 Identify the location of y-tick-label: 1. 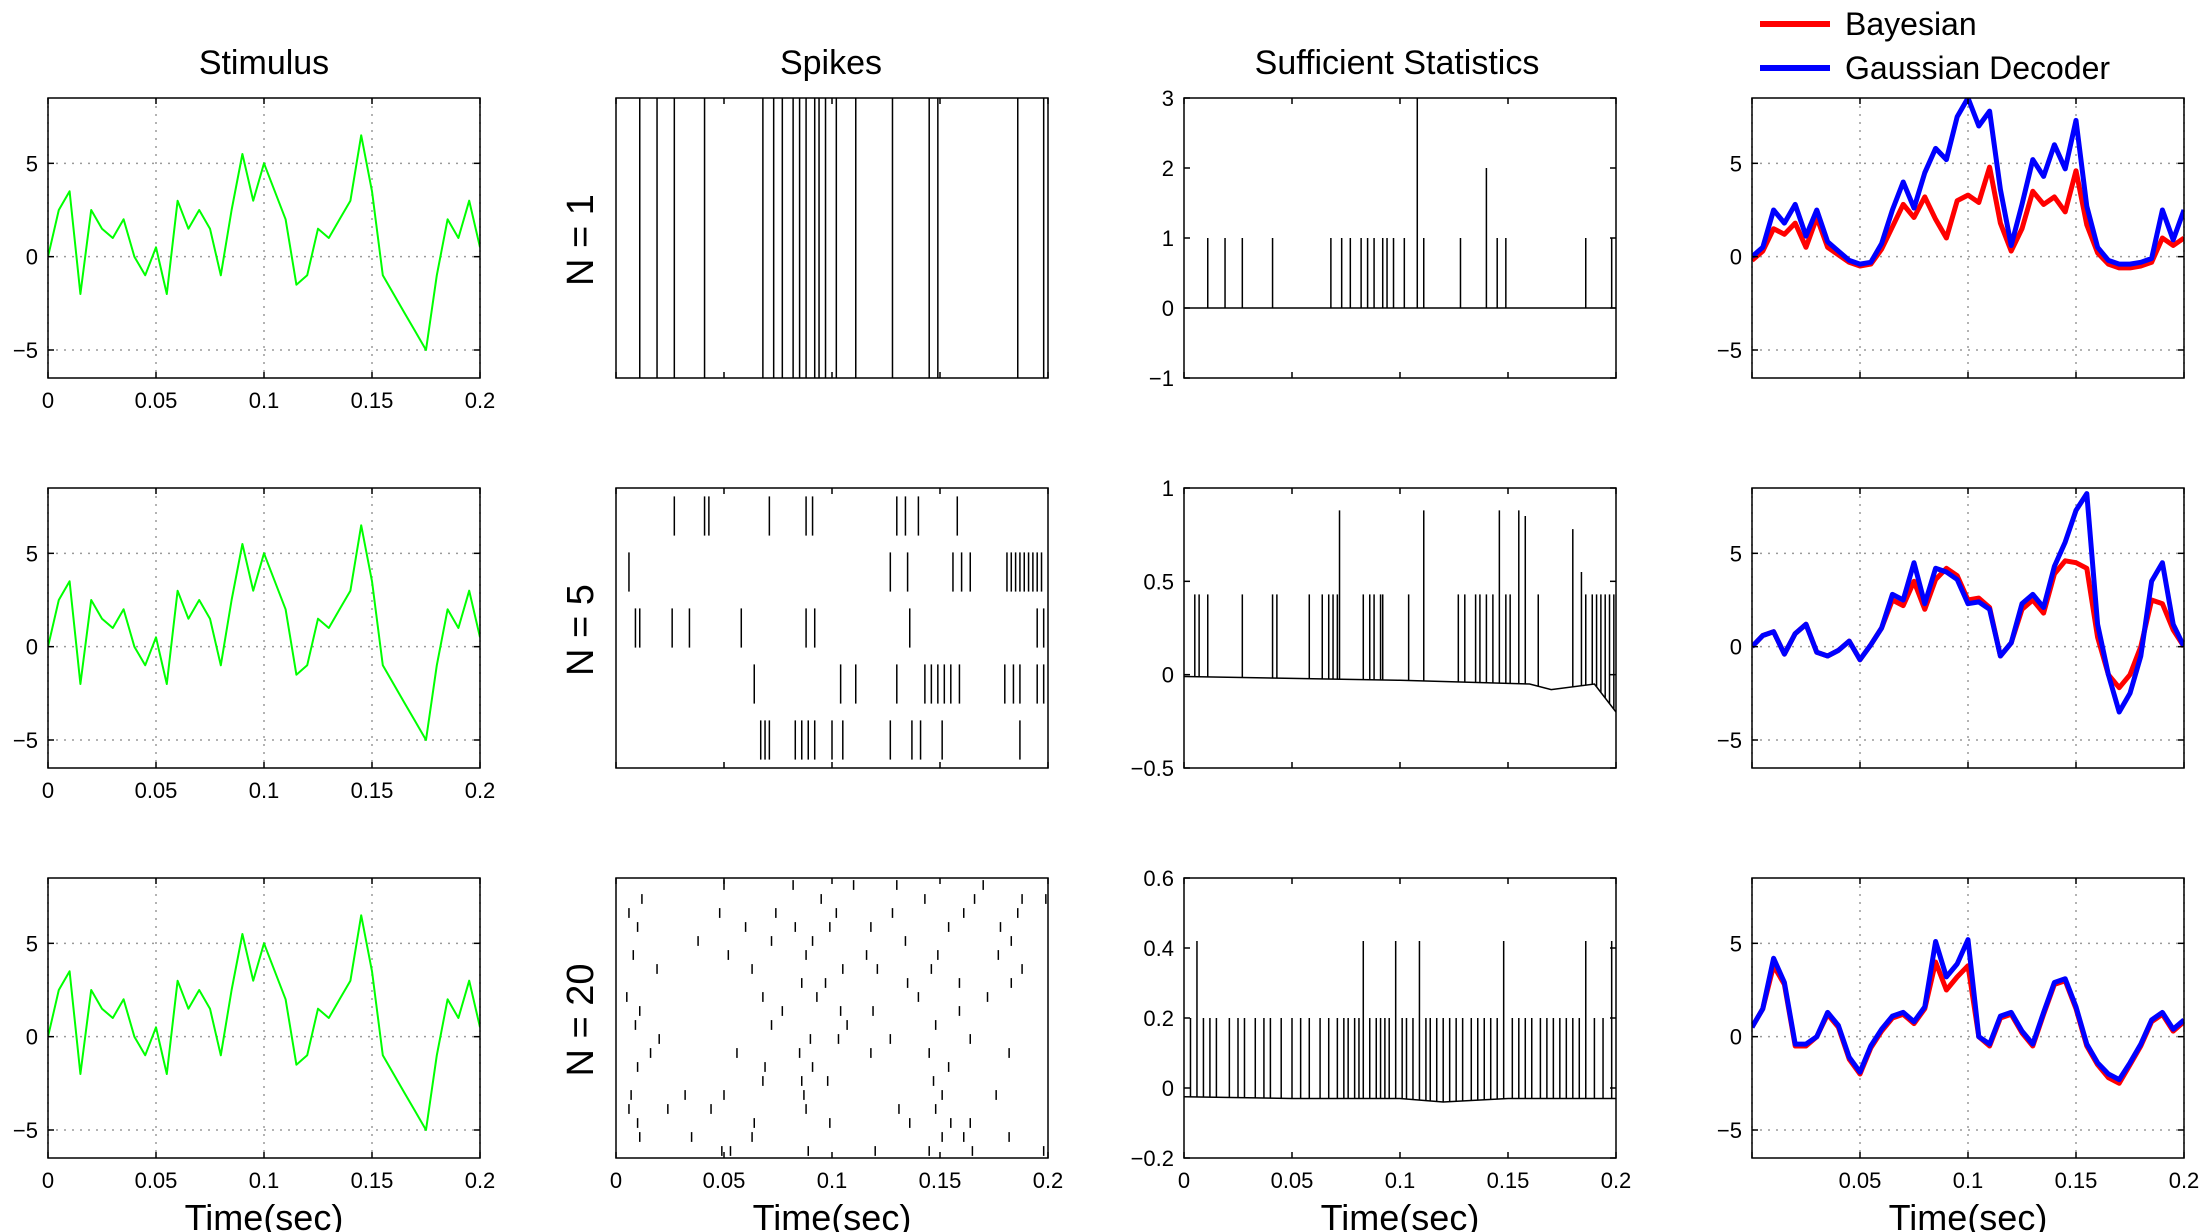
(1168, 238).